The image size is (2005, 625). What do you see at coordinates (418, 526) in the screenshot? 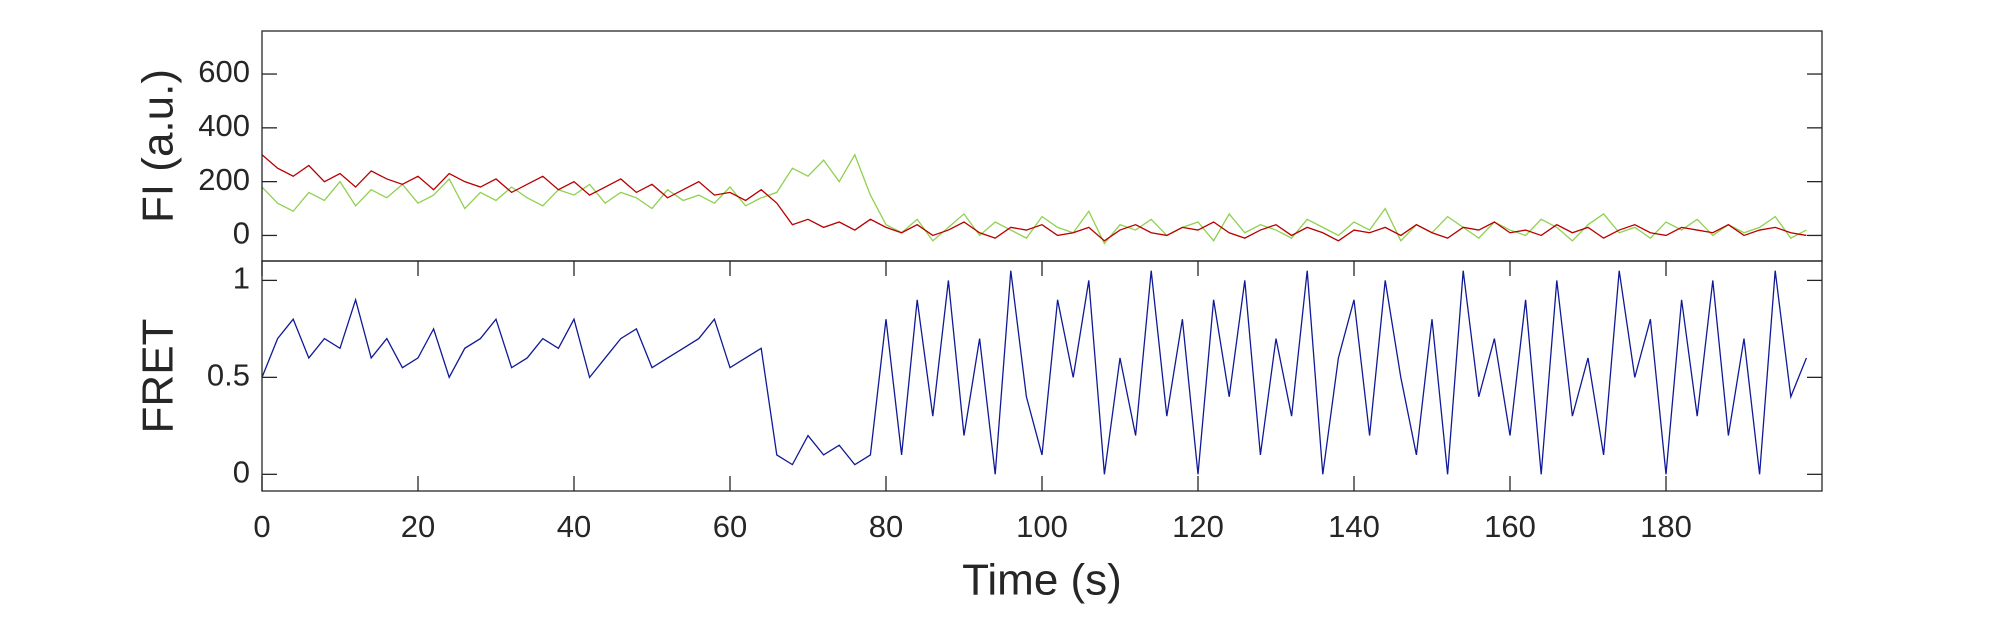
I see `x-tick-label: 20` at bounding box center [418, 526].